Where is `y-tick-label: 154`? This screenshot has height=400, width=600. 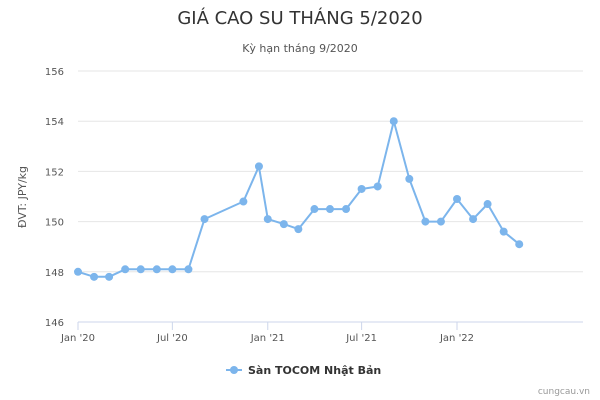 y-tick-label: 154 is located at coordinates (54, 122).